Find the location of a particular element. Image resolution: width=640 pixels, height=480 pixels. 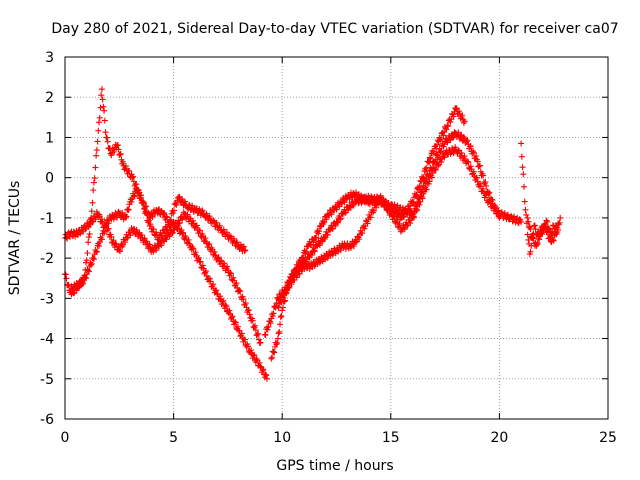

x-tick-label: 25 is located at coordinates (608, 438).